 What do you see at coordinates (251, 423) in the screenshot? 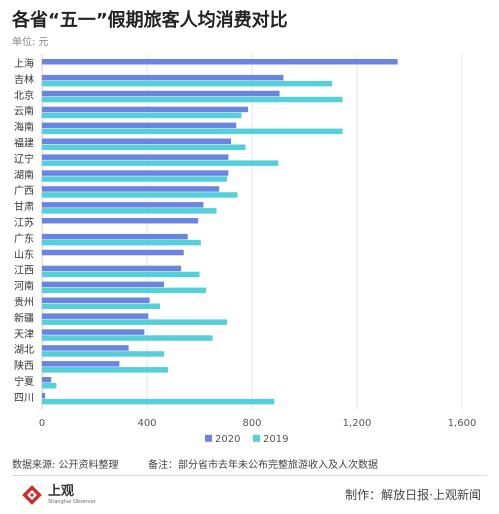
I see `x-tick-label: 800` at bounding box center [251, 423].